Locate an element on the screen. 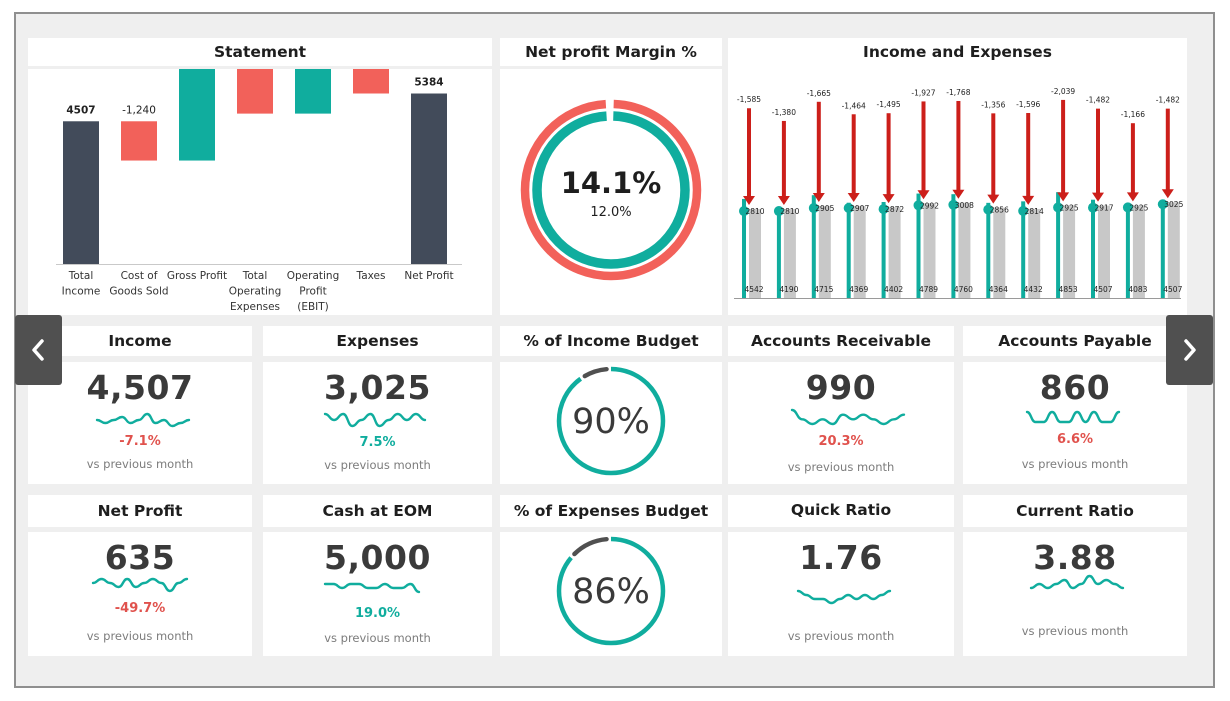 The image size is (1230, 701). cash-title-panel: Cash at EOM is located at coordinates (377, 511).